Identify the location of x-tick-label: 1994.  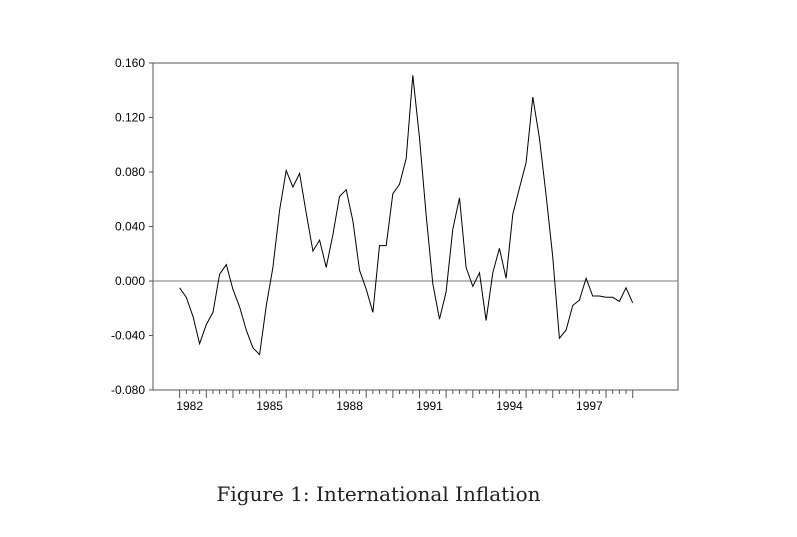
(509, 406).